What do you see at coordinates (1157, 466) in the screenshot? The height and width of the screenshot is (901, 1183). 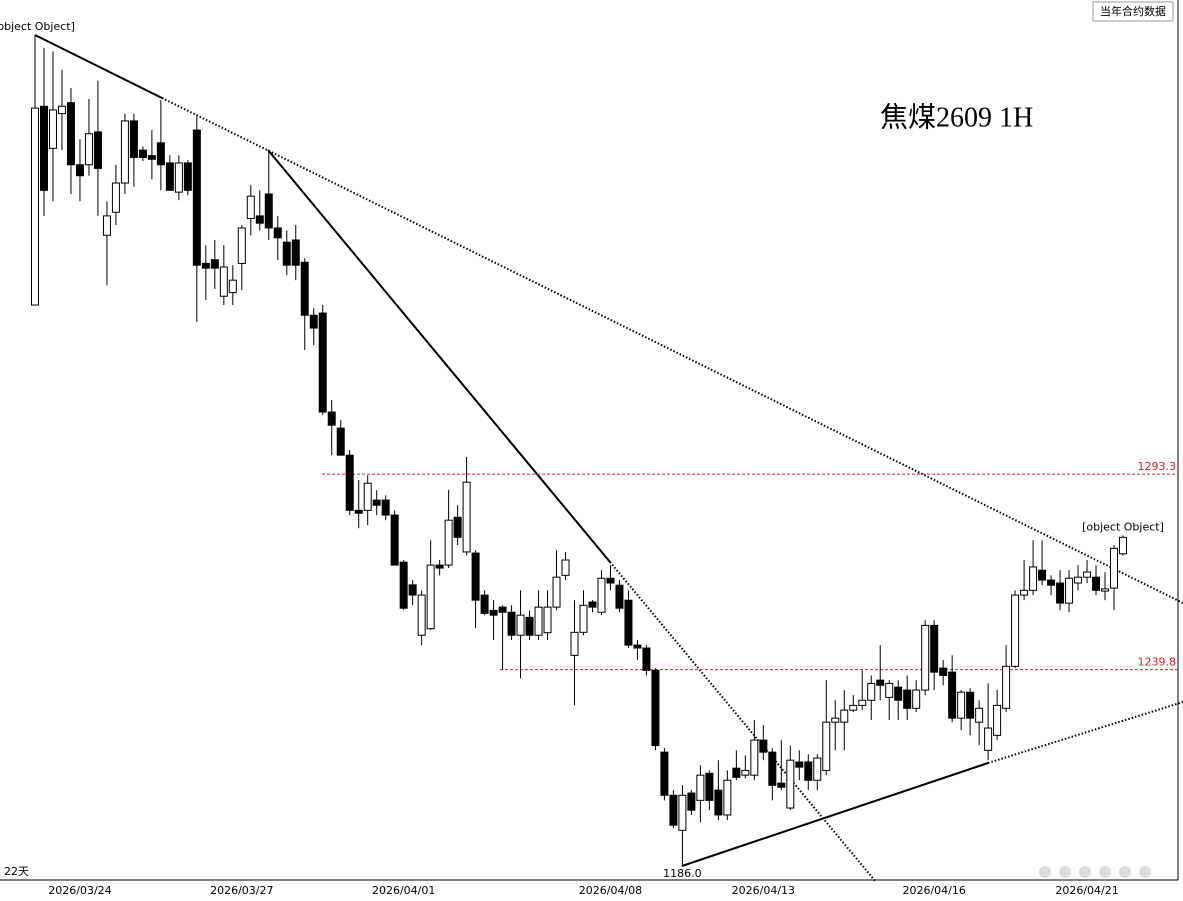 I see `reference-label: 1293.3` at bounding box center [1157, 466].